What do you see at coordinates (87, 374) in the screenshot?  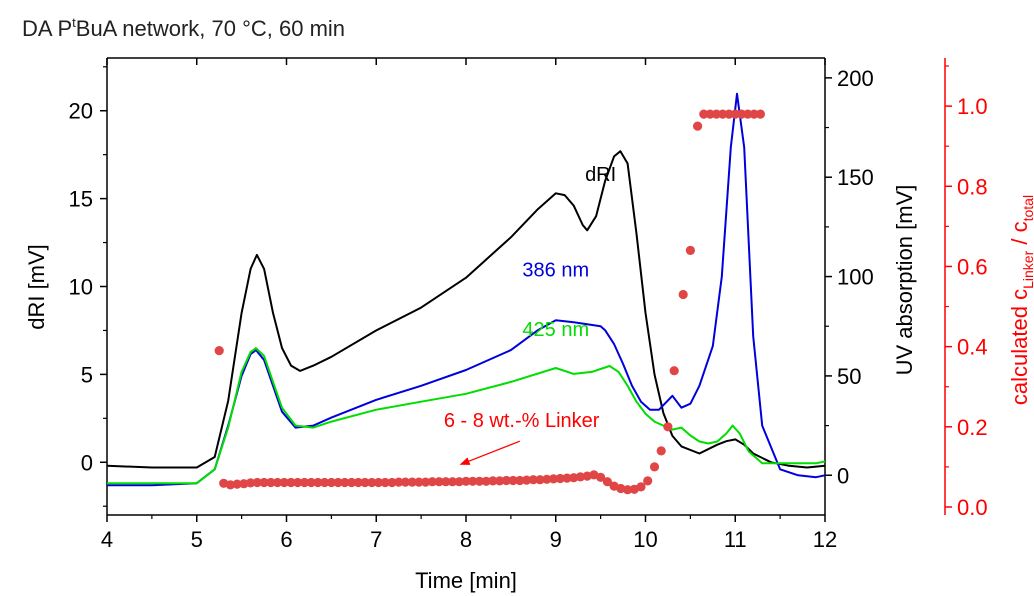 I see `left-tick-label: 5` at bounding box center [87, 374].